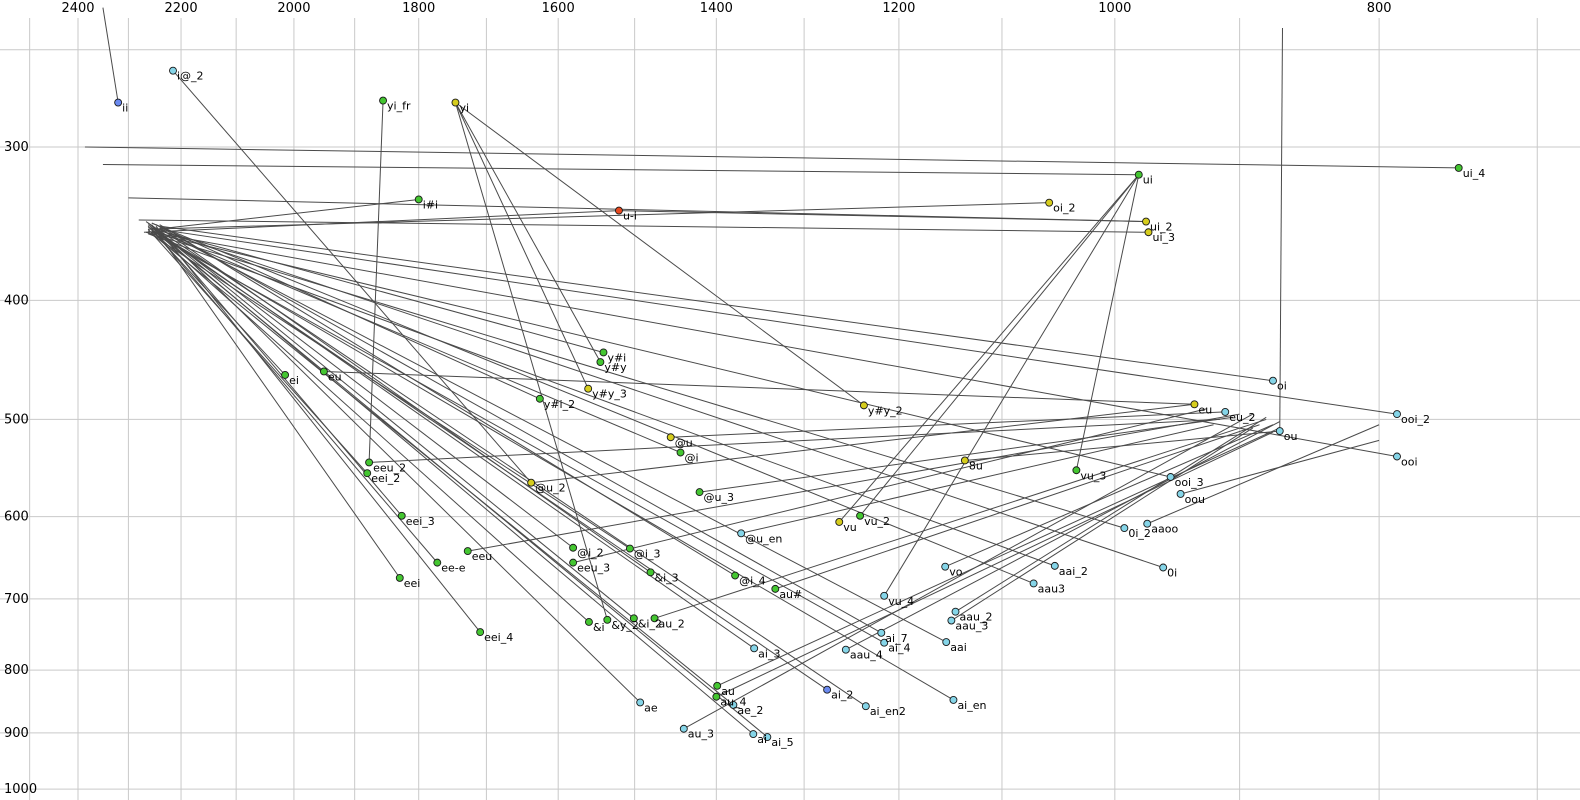 The height and width of the screenshot is (800, 1580). What do you see at coordinates (625, 625) in the screenshot?
I see `data-point-label: &y_2` at bounding box center [625, 625].